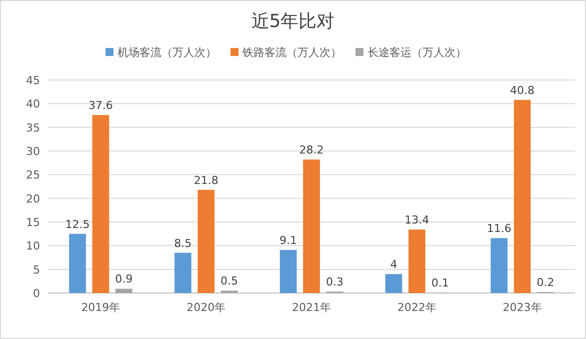 The image size is (586, 339). Describe the element at coordinates (289, 240) in the screenshot. I see `data-label: 9.1` at that location.